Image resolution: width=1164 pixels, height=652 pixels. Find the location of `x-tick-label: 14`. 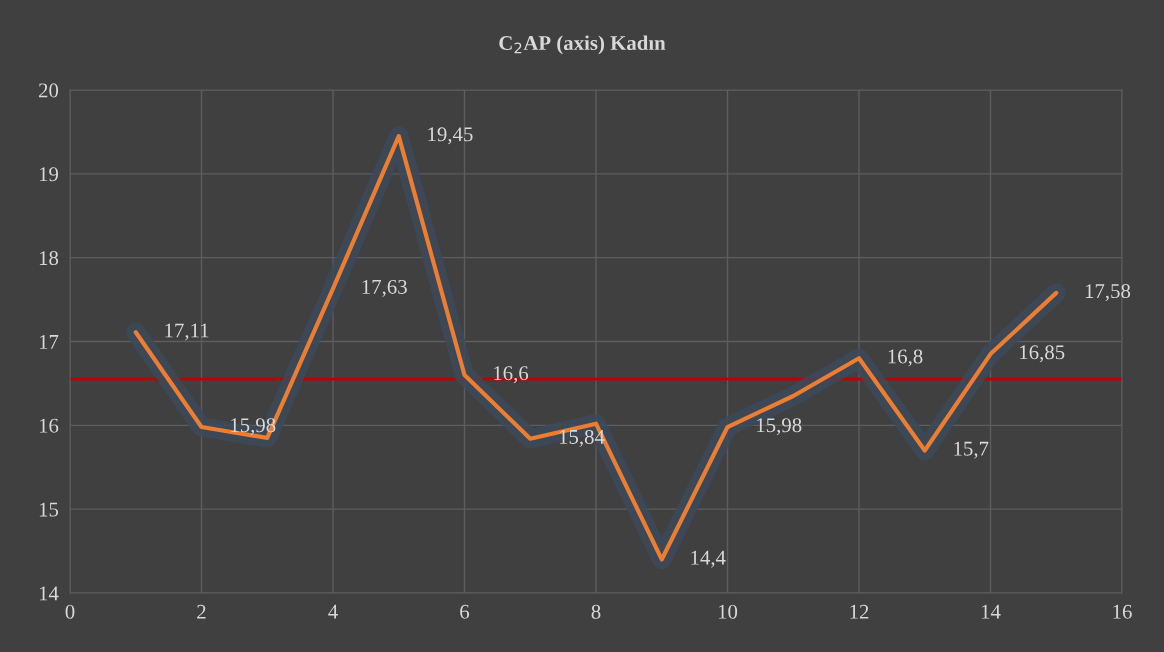

x-tick-label: 14 is located at coordinates (991, 611).